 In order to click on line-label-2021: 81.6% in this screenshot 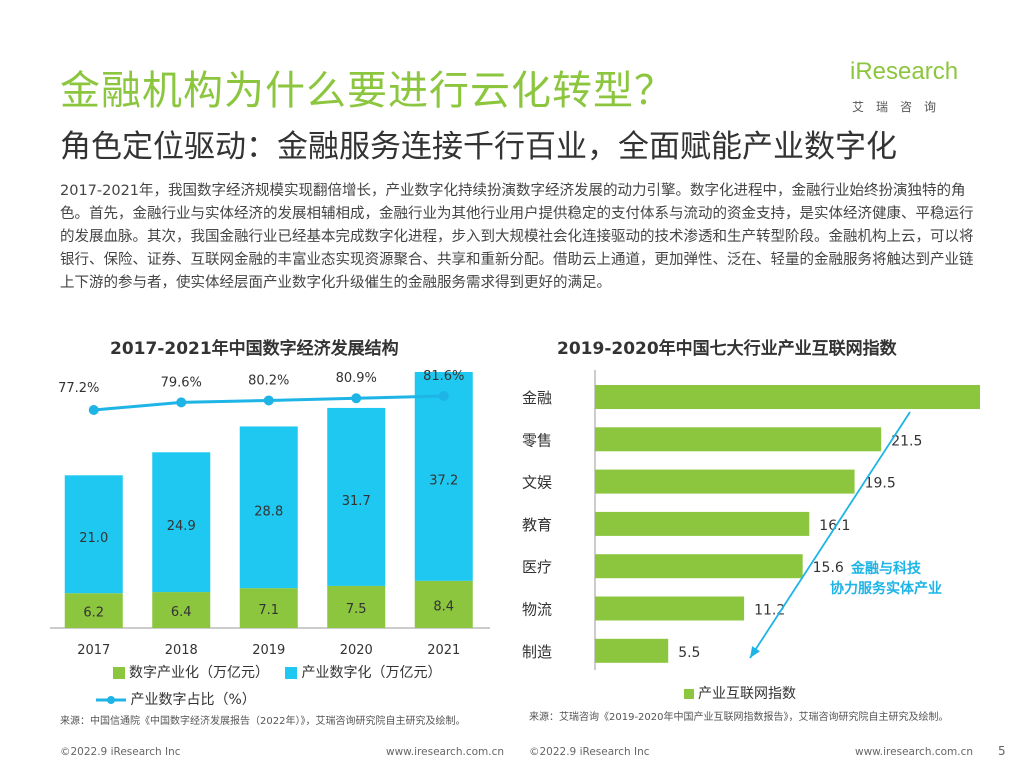, I will do `click(443, 376)`.